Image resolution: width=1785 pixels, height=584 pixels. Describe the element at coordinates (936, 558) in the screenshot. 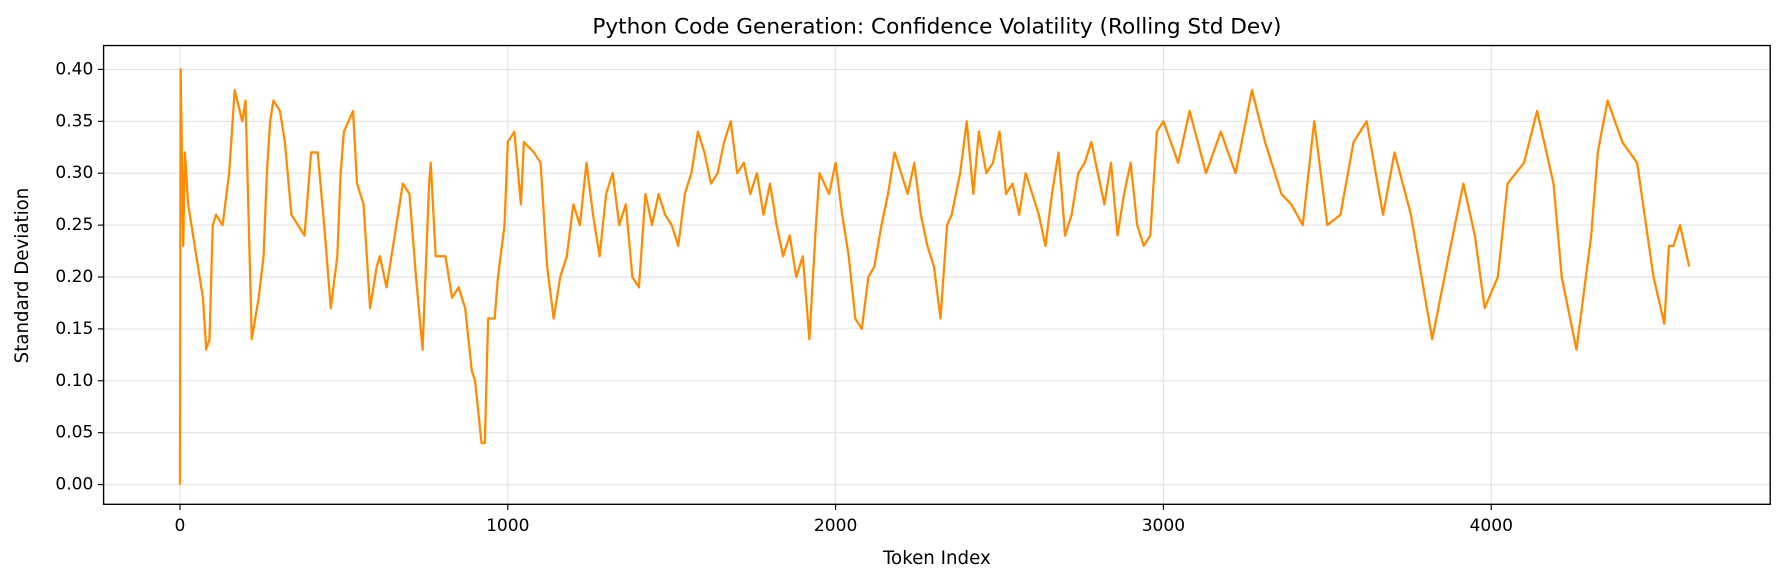

I see `x-axis-title: Token Index` at that location.